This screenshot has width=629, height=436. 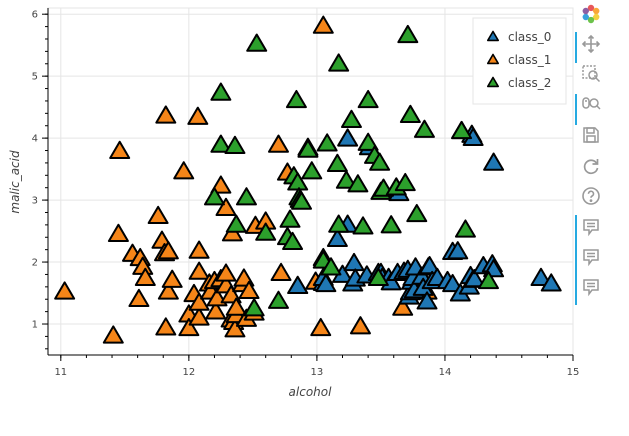 What do you see at coordinates (529, 83) in the screenshot?
I see `legend-label-class_2: class_2` at bounding box center [529, 83].